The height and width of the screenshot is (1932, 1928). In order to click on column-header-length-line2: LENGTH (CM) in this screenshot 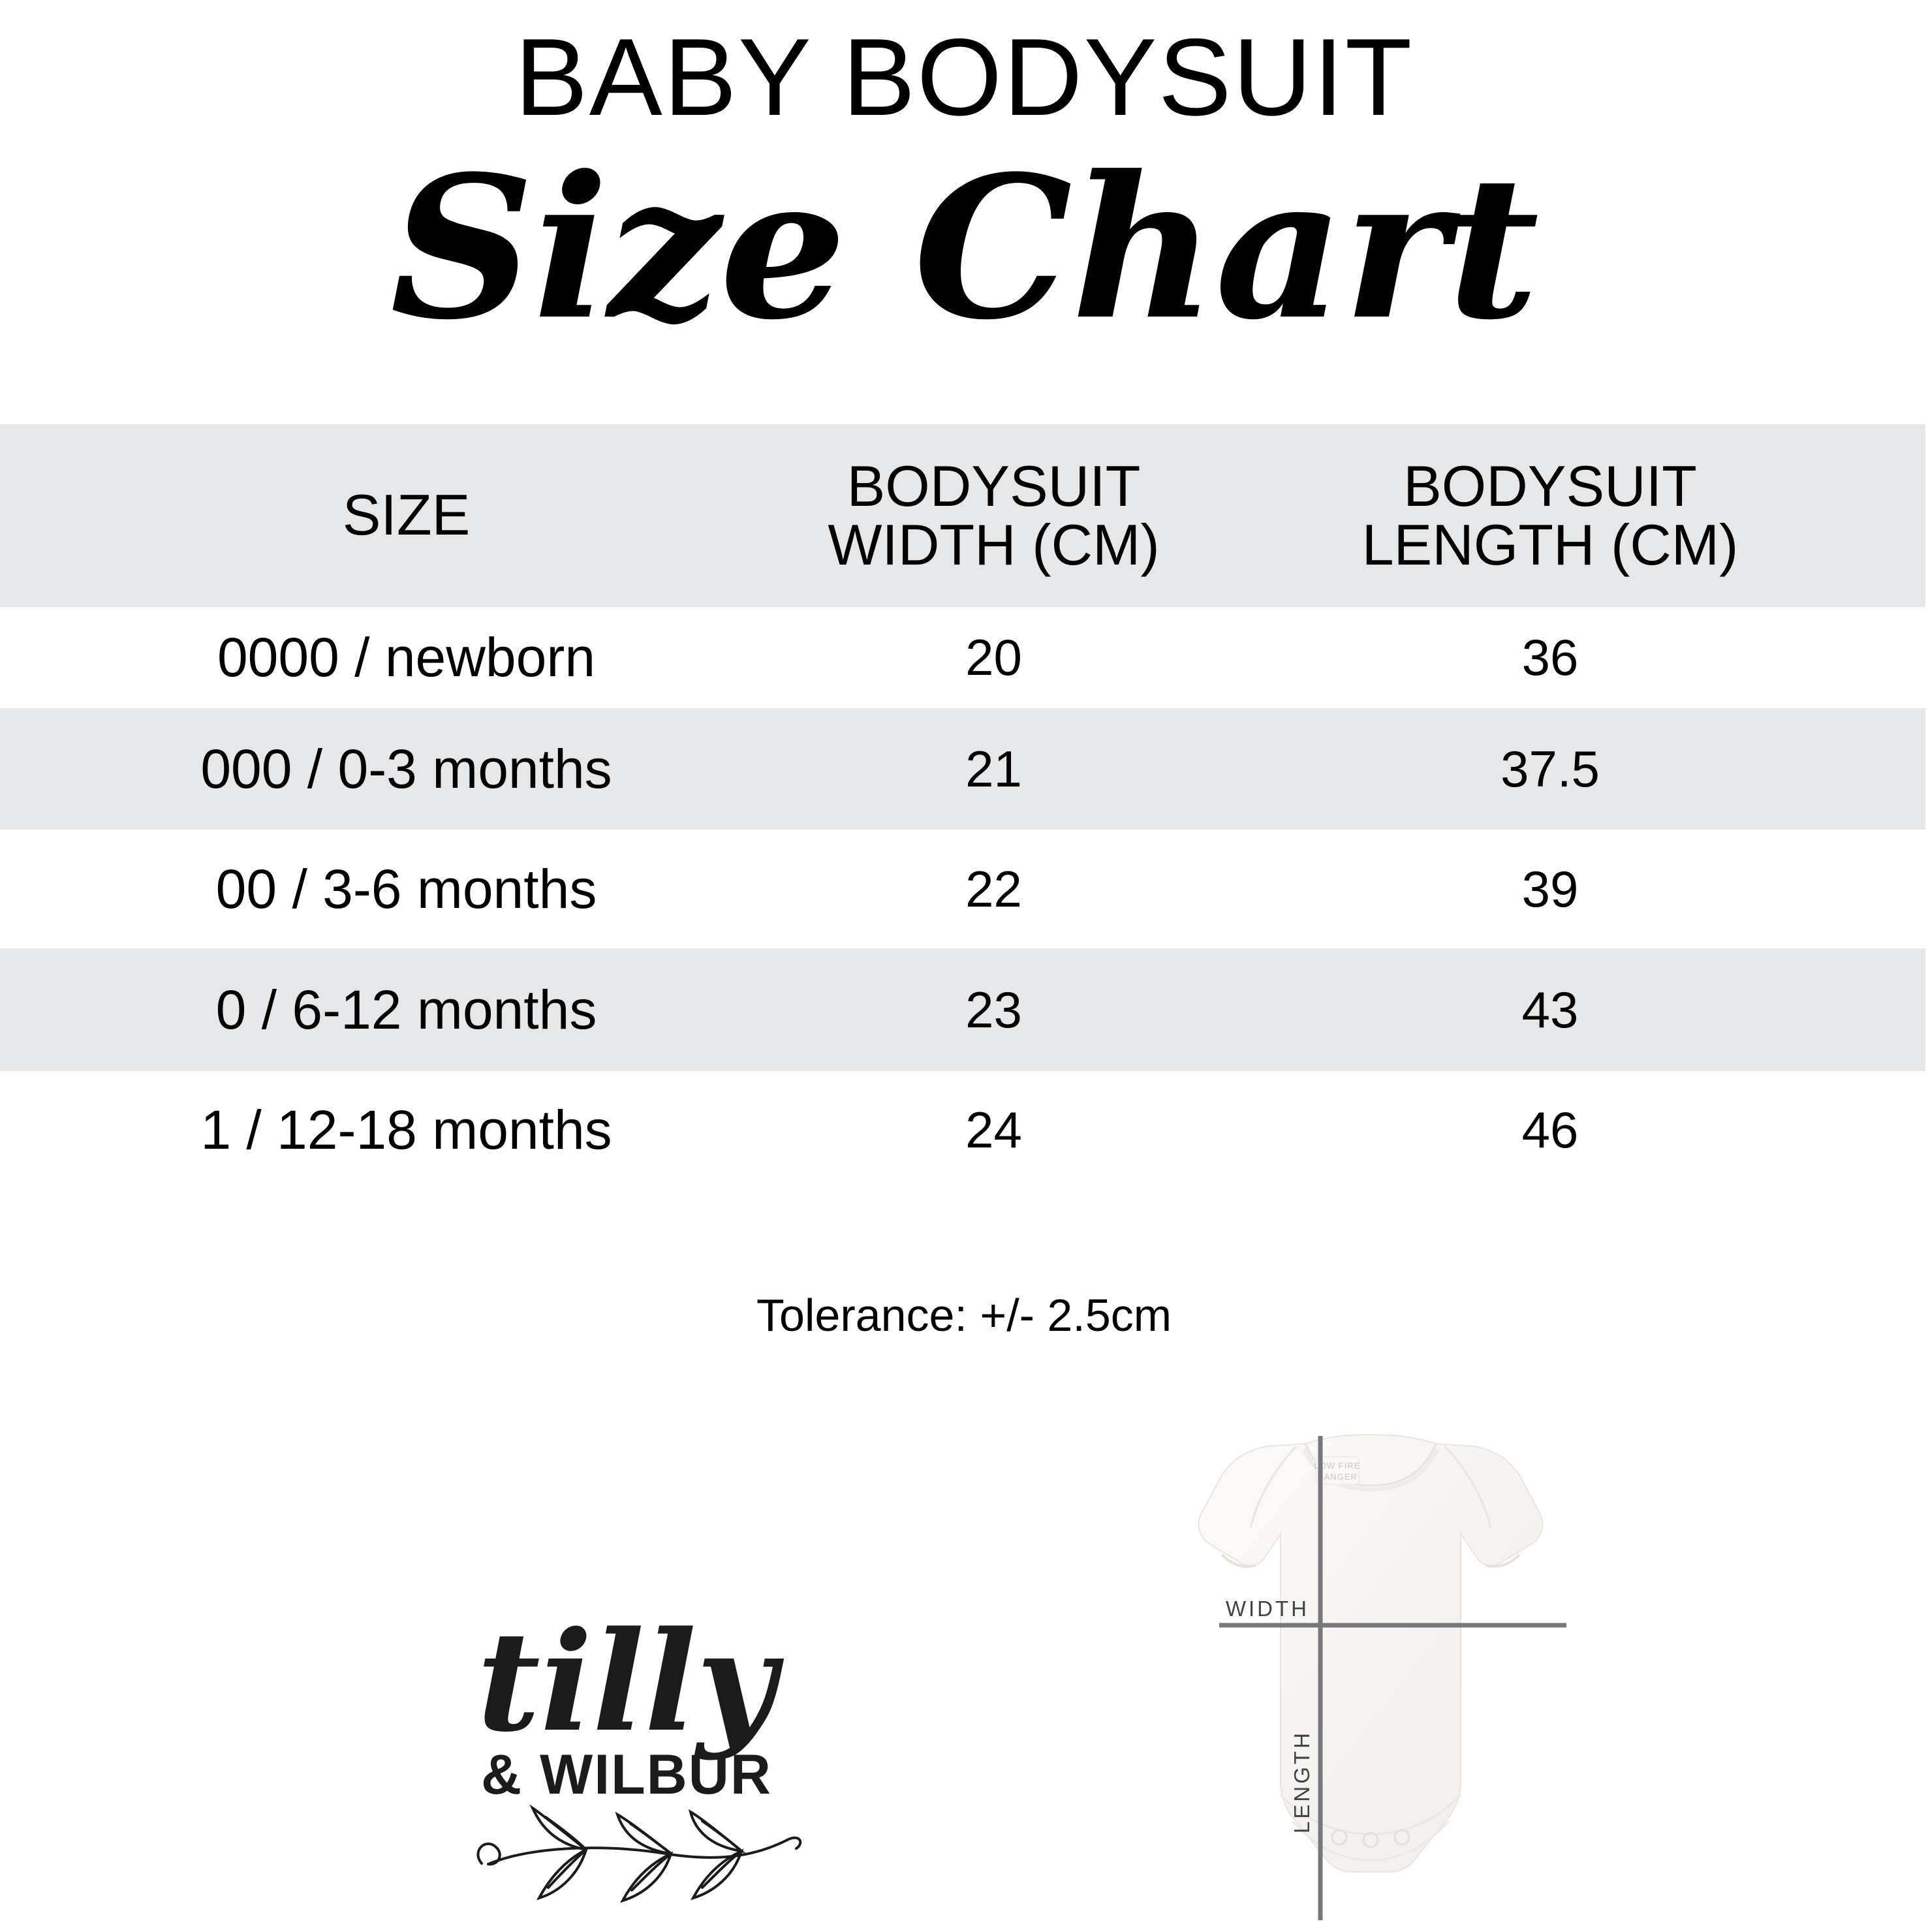, I will do `click(1550, 544)`.